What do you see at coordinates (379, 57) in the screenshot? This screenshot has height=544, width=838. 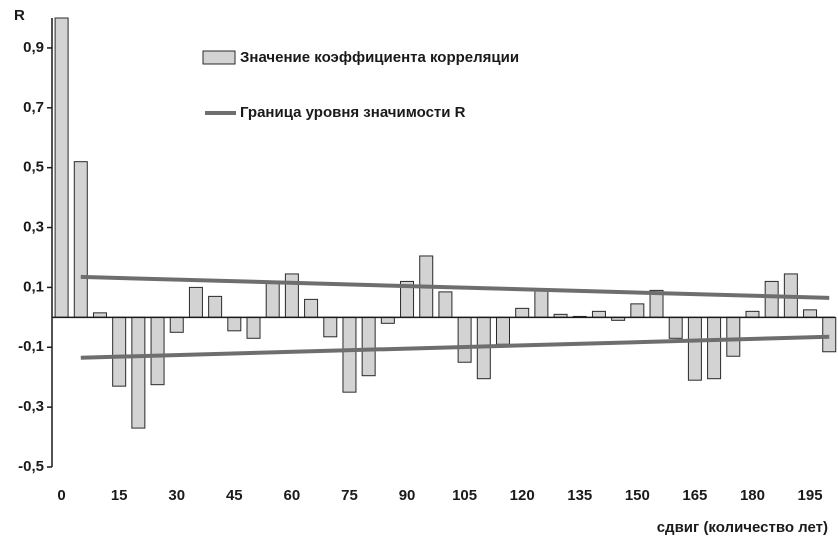 I see `legend-label: Значение коэффициента корреляции` at bounding box center [379, 57].